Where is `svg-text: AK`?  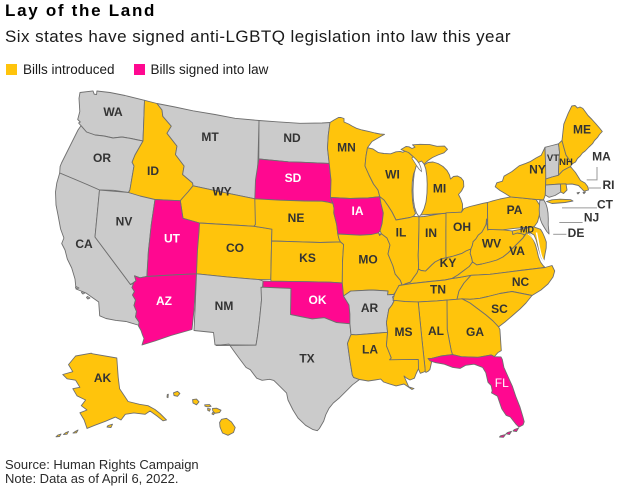 svg-text: AK is located at coordinates (103, 378).